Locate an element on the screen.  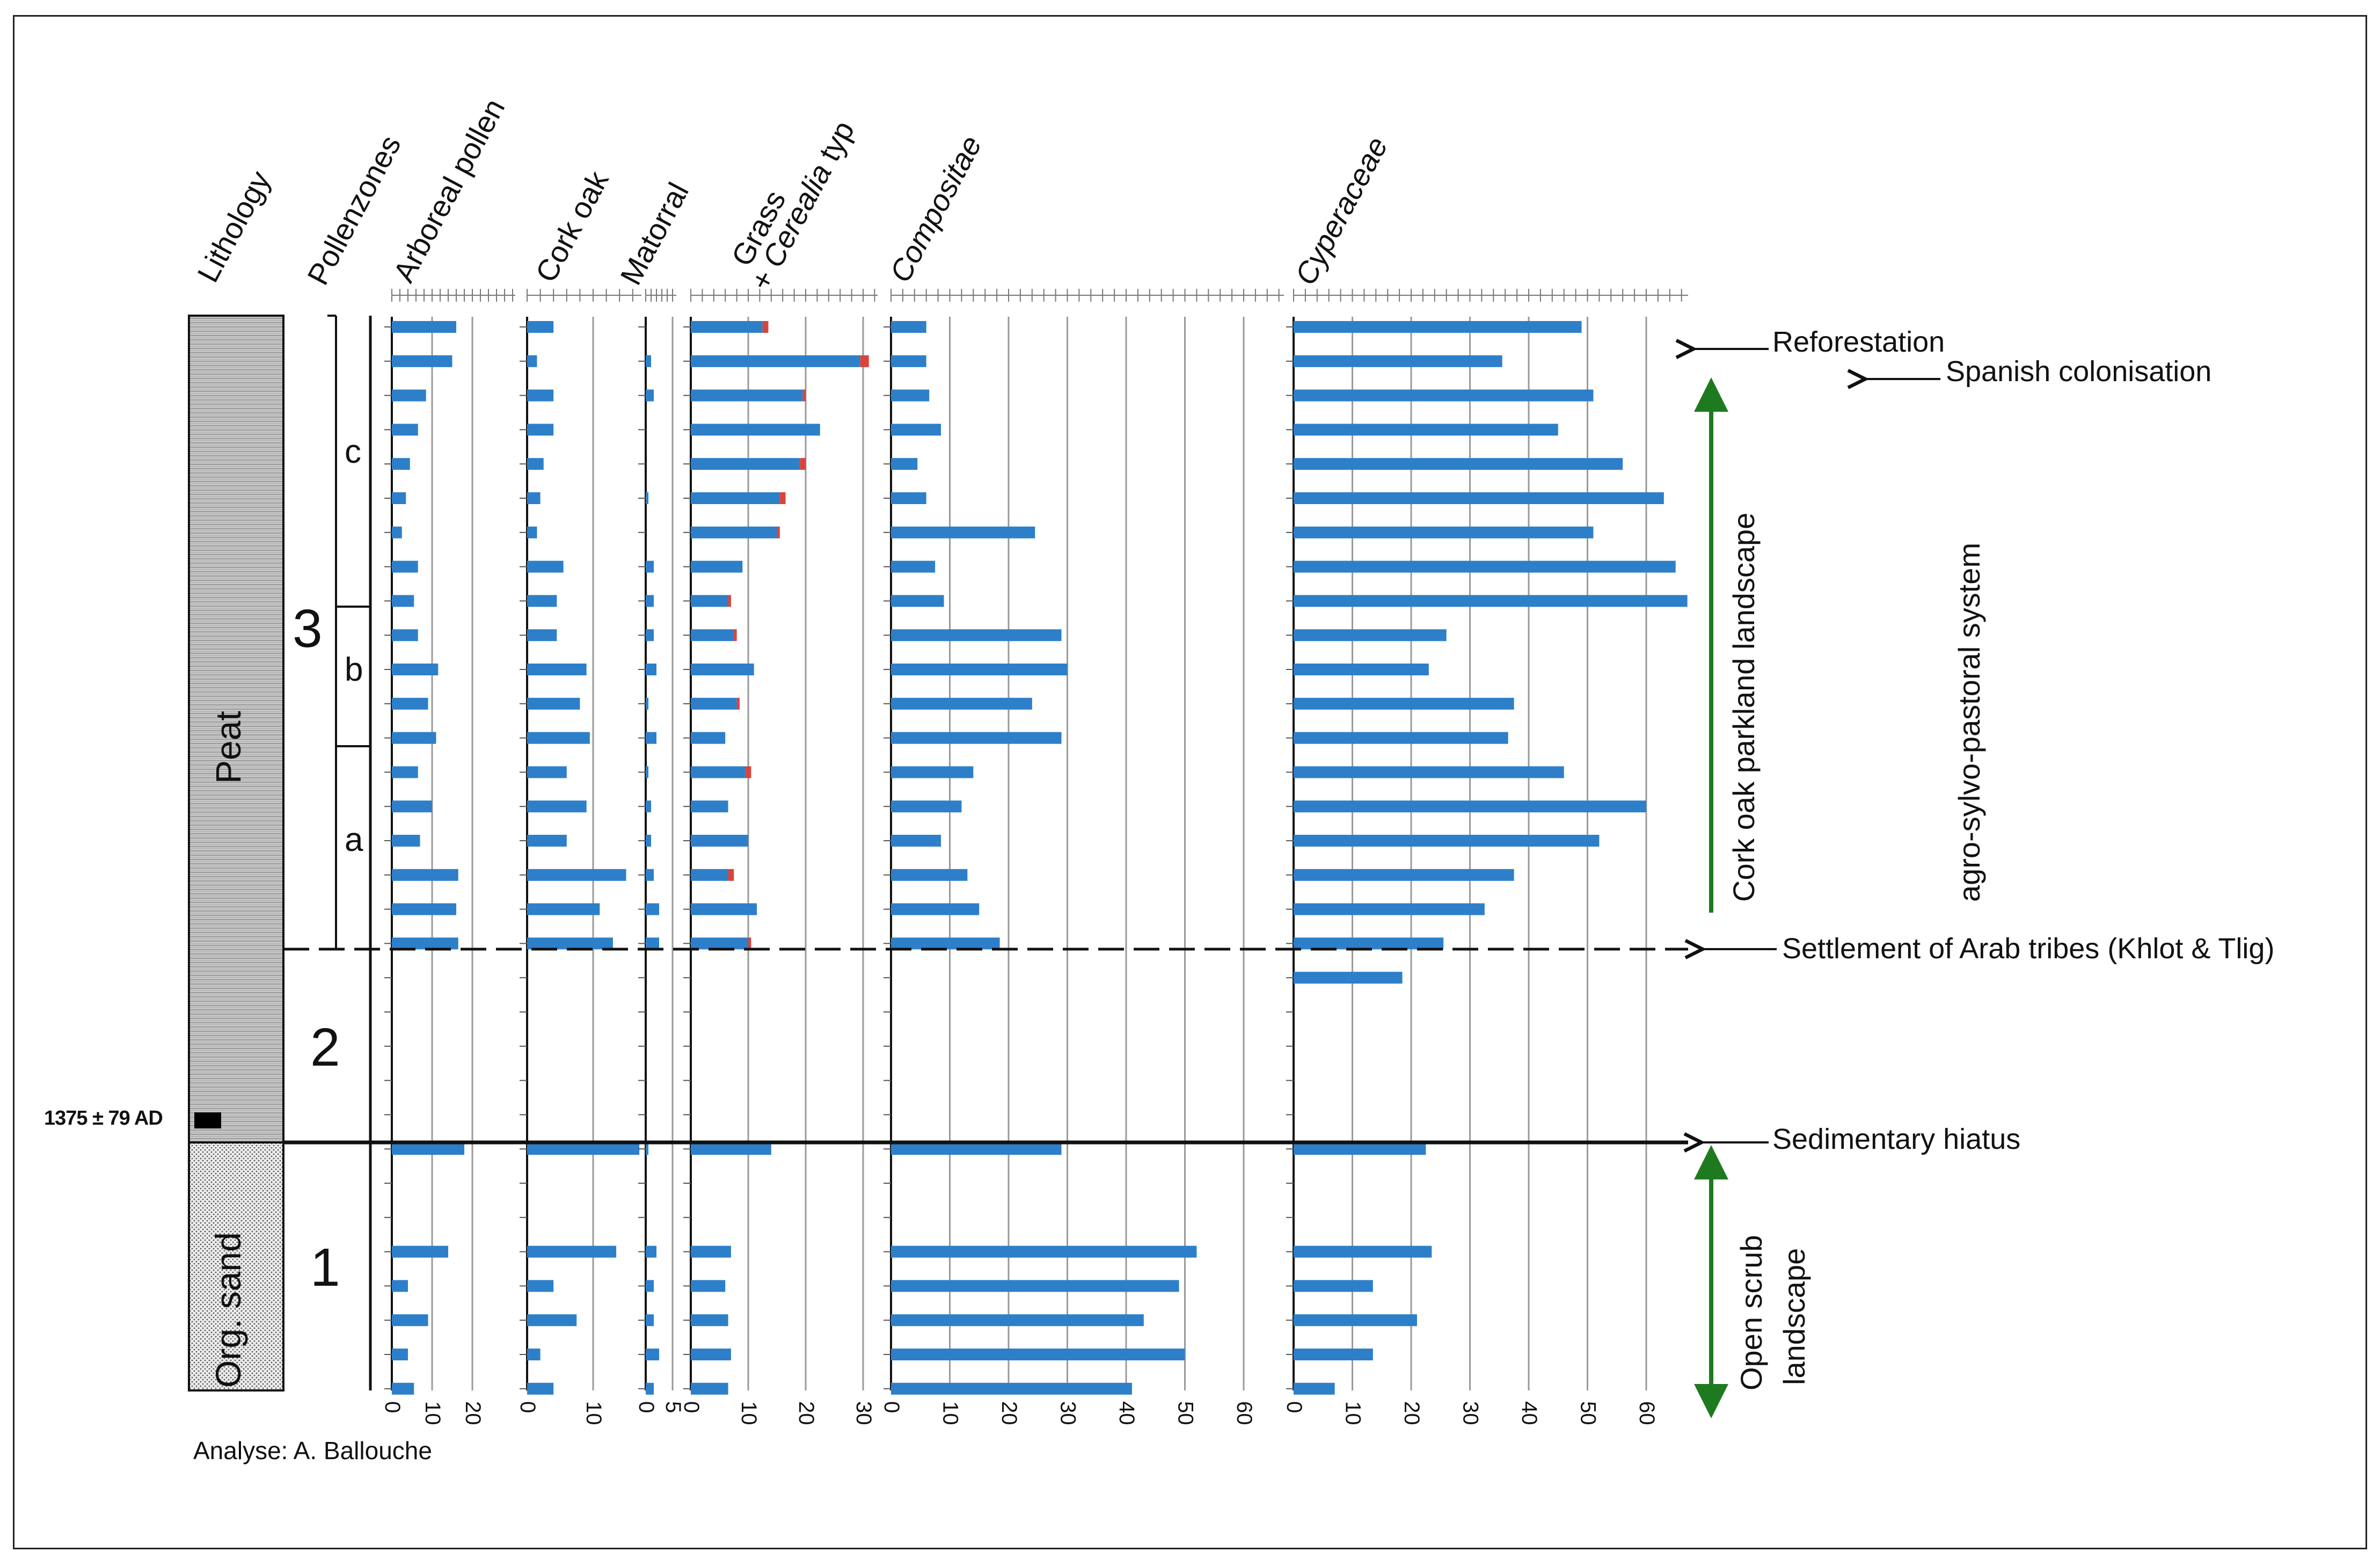
tick-label-arboreal: 0 is located at coordinates (392, 1407).